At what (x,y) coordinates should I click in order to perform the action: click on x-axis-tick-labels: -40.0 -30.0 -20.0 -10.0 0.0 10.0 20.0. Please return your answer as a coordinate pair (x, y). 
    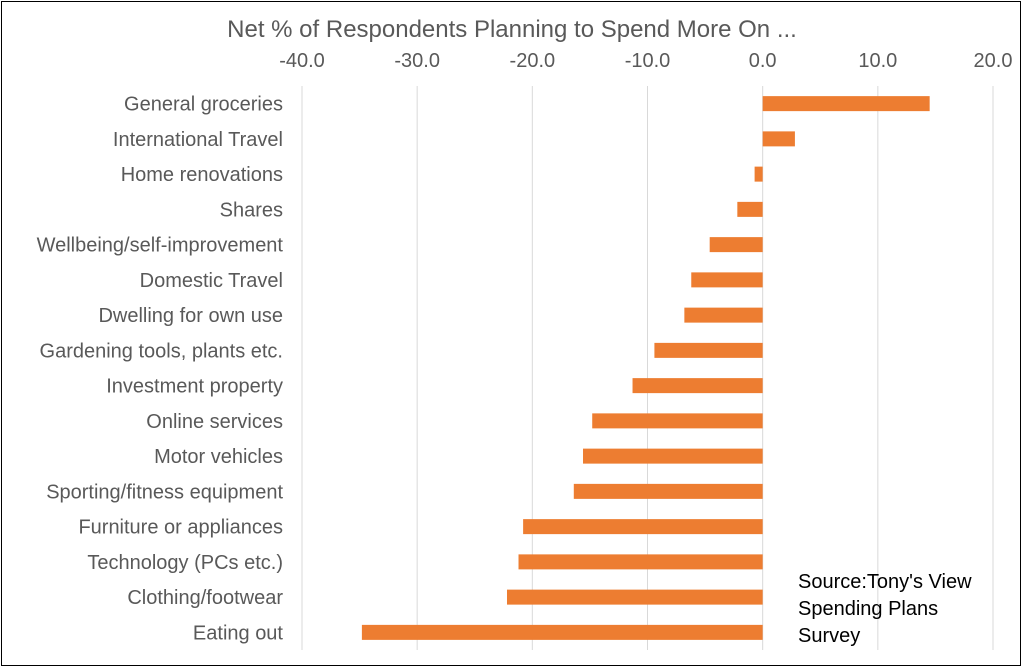
    Looking at the image, I should click on (645, 61).